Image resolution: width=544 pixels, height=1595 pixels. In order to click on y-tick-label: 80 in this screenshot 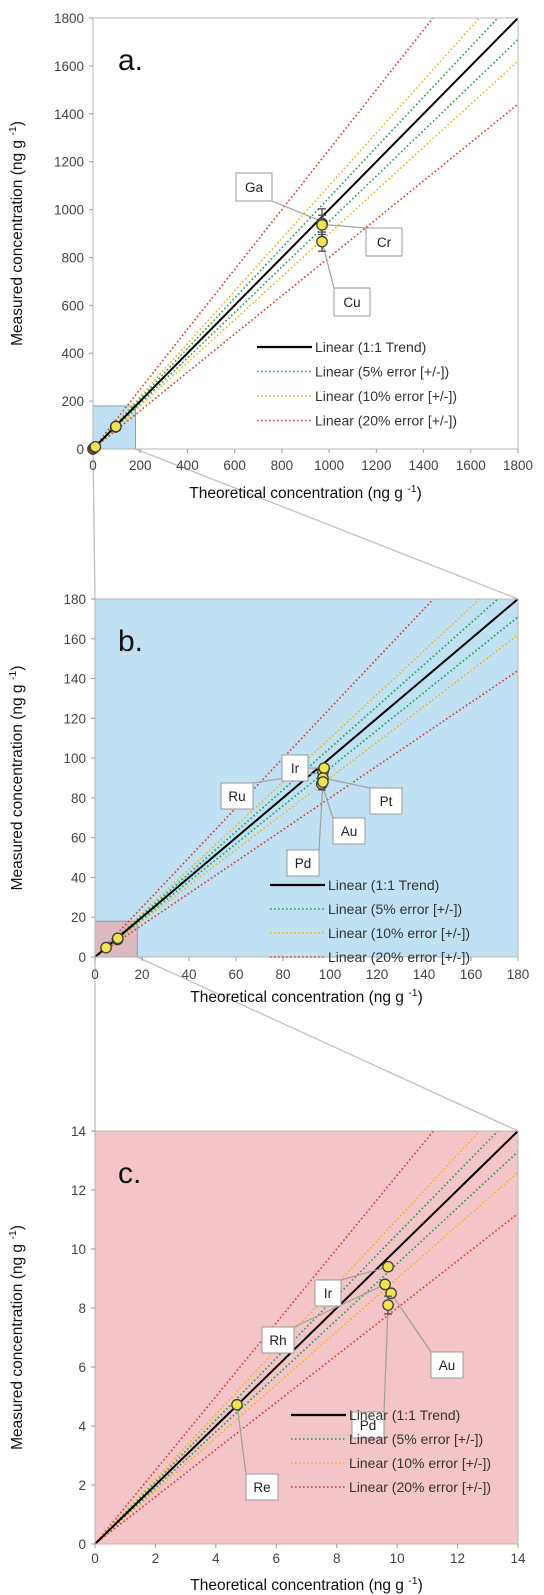, I will do `click(78, 798)`.